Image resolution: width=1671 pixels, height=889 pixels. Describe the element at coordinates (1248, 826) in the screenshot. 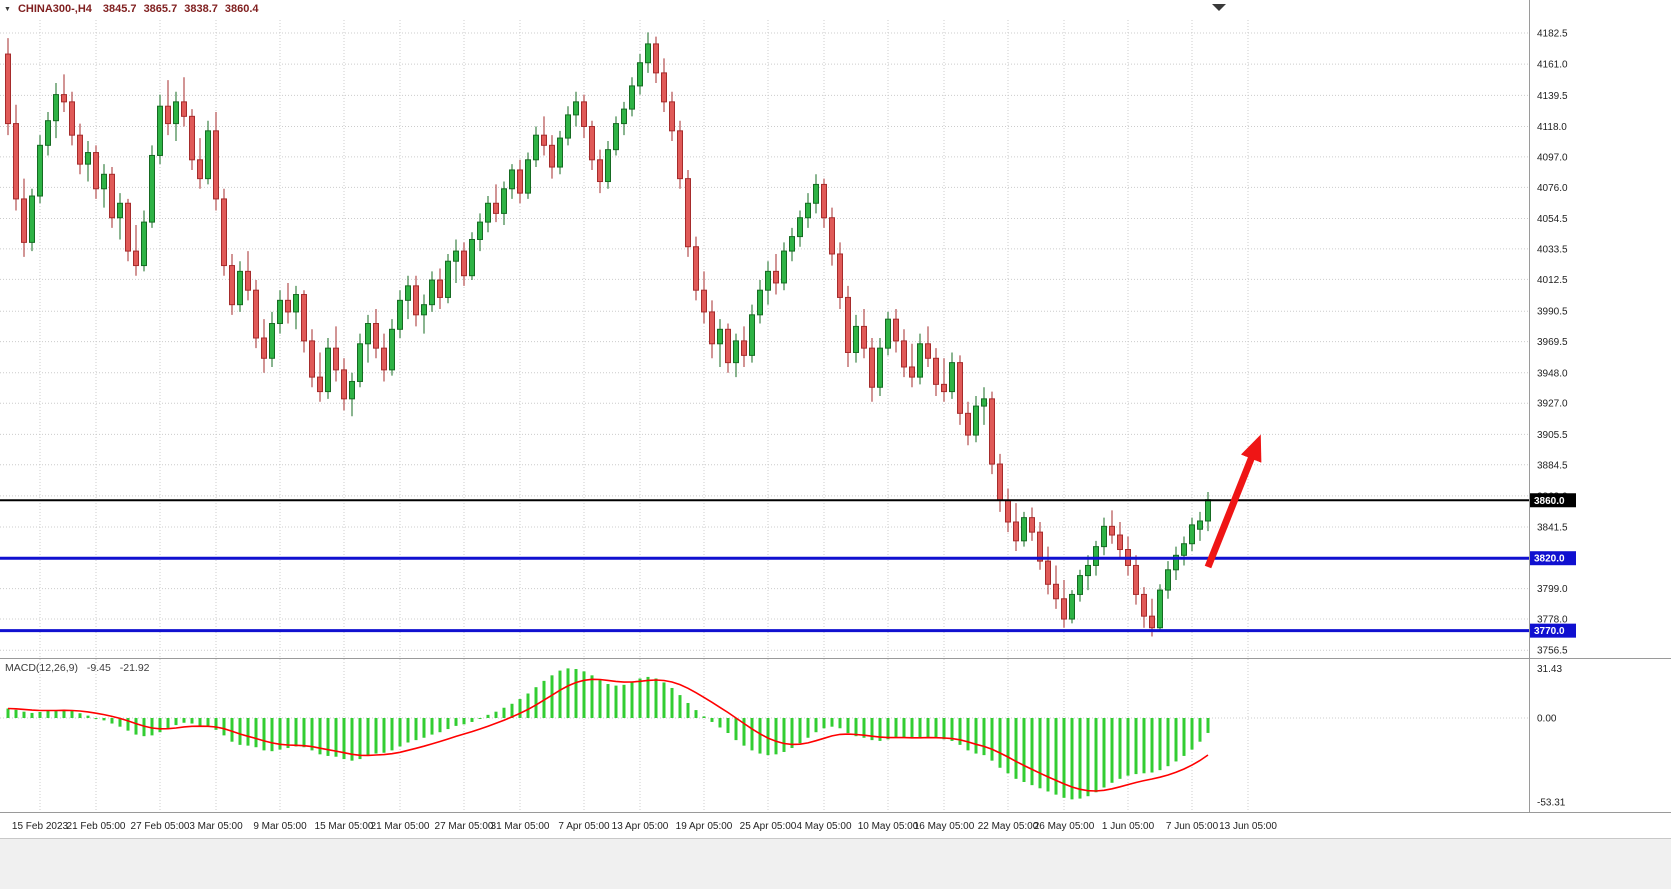

I see `time-axis-label: 13 Jun 05:00` at that location.